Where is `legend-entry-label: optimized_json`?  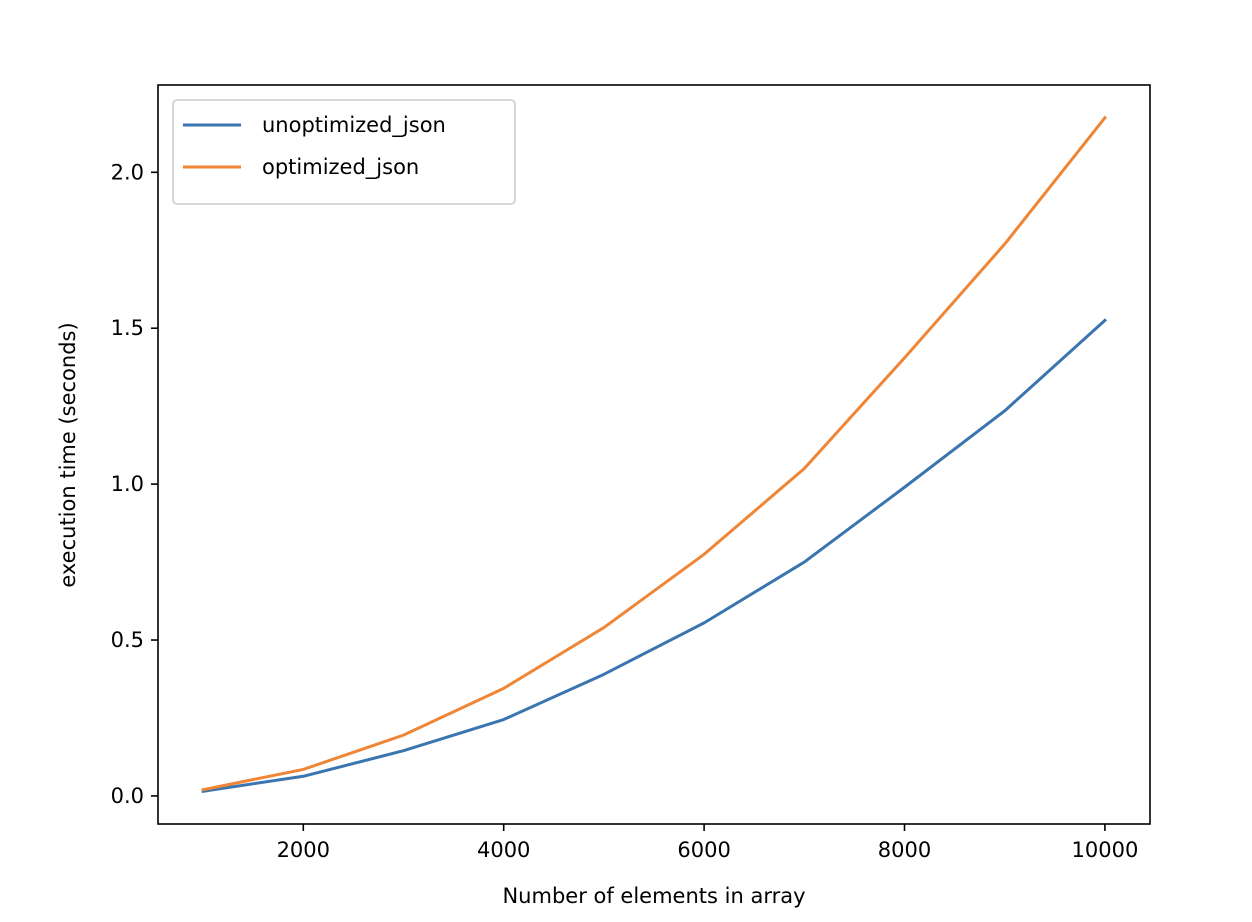 legend-entry-label: optimized_json is located at coordinates (340, 167).